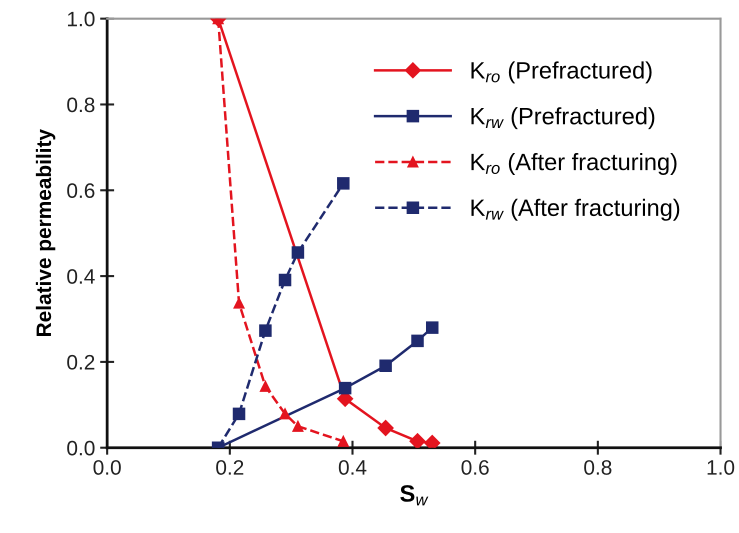  Describe the element at coordinates (81, 19) in the screenshot. I see `y-tick-label: 1.0` at that location.